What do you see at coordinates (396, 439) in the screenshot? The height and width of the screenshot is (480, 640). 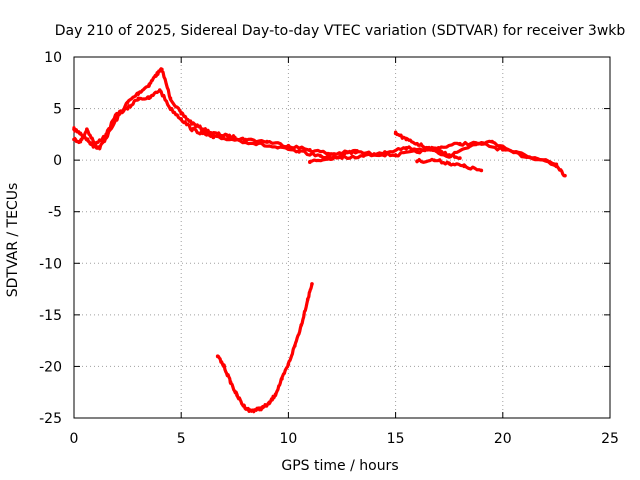 I see `x-tick-label: 15` at bounding box center [396, 439].